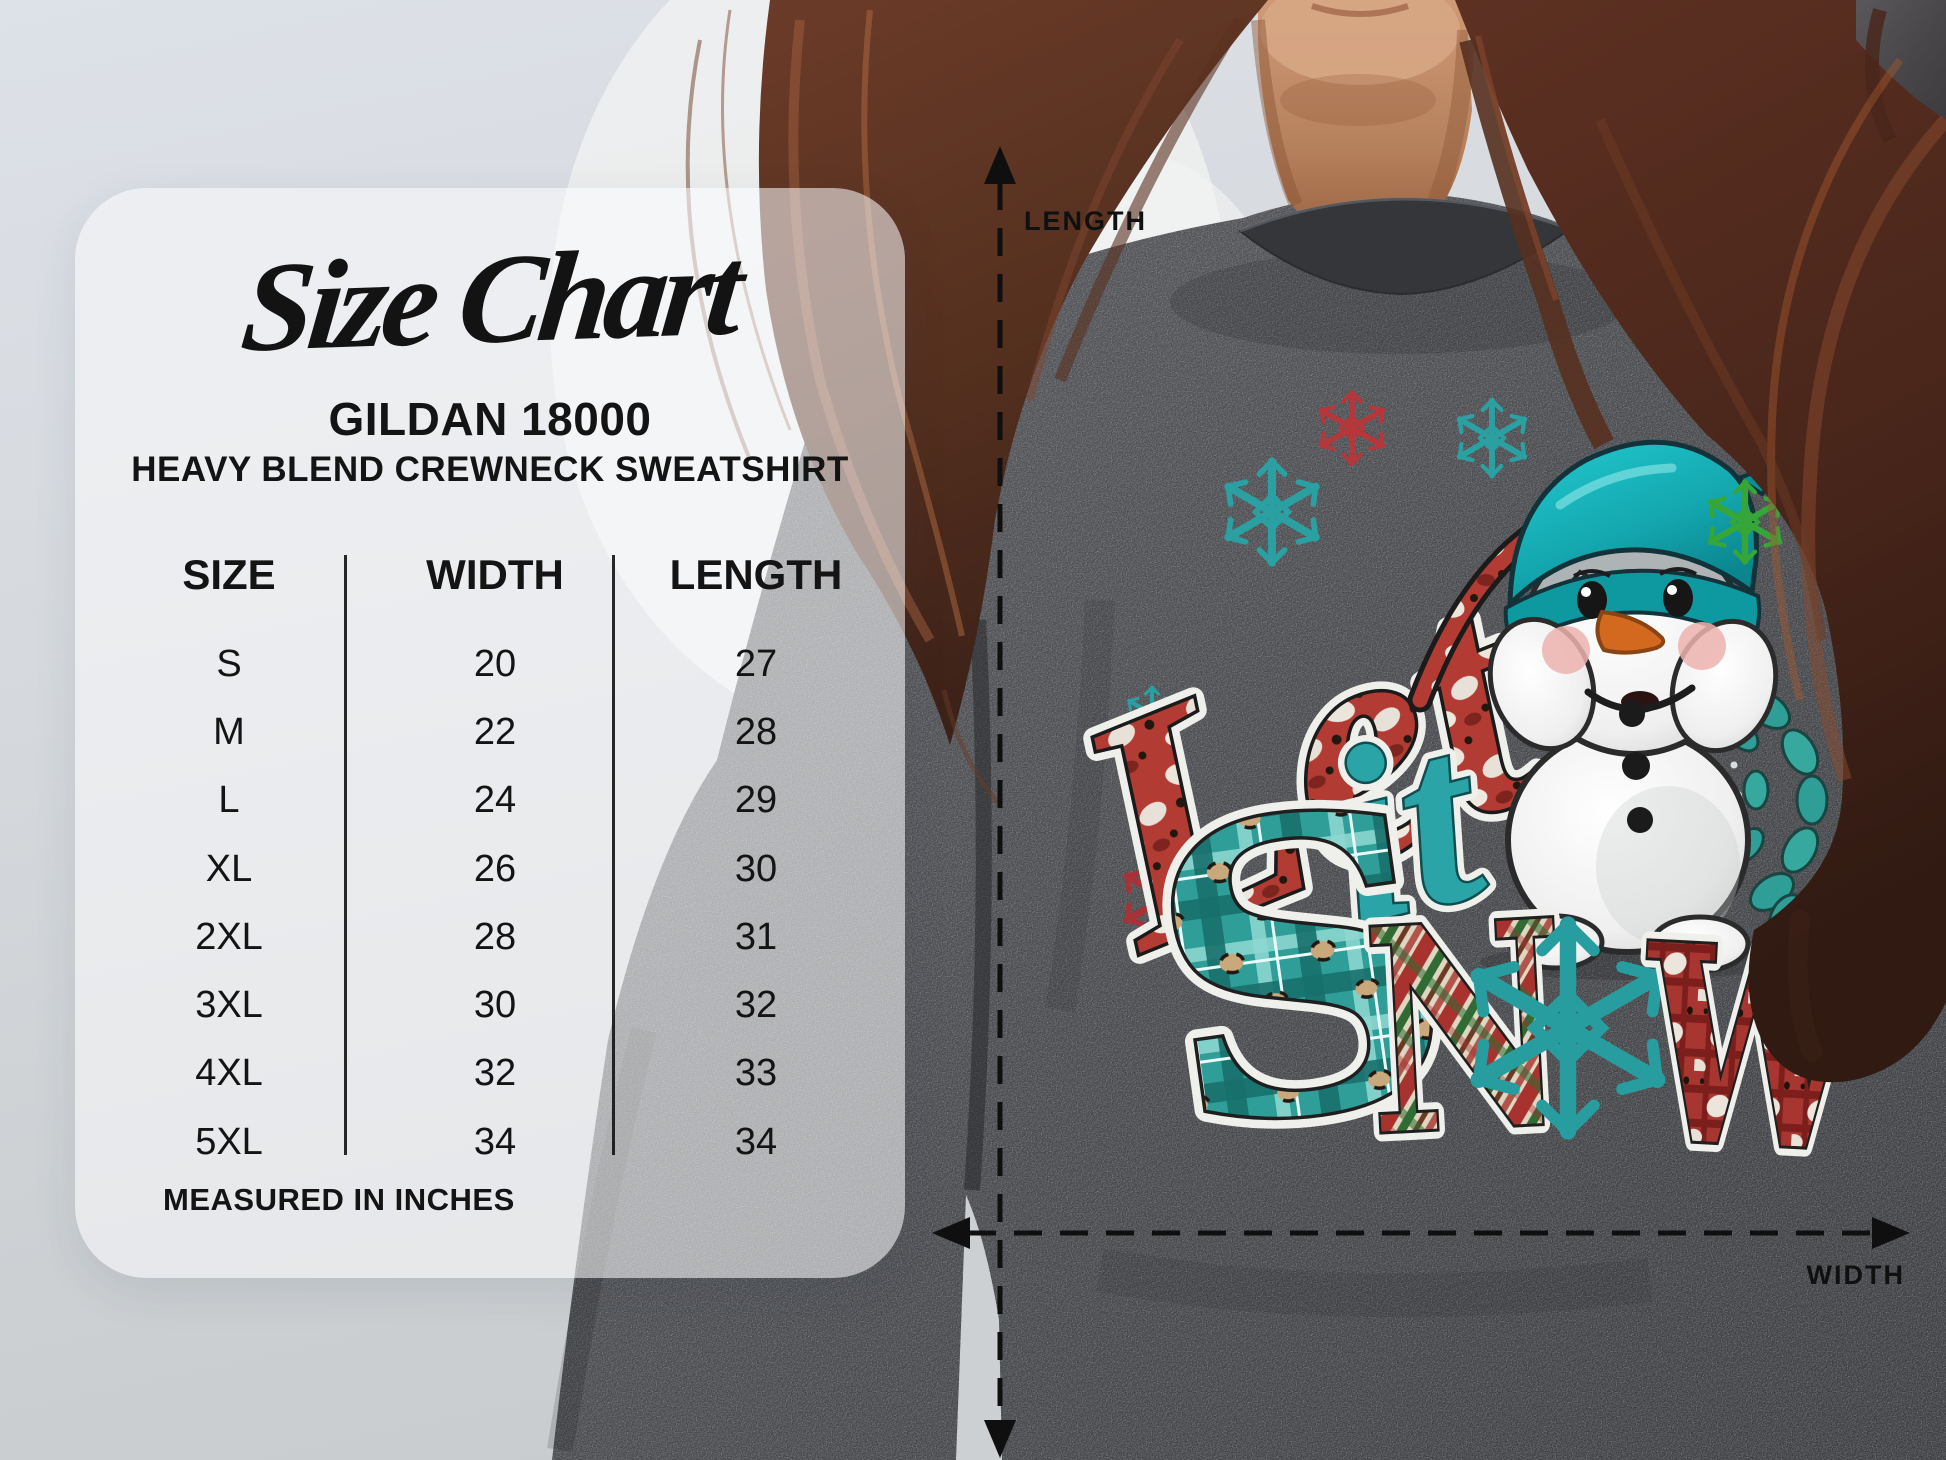  I want to click on size-table-row: 2XL 28 31, so click(490, 937).